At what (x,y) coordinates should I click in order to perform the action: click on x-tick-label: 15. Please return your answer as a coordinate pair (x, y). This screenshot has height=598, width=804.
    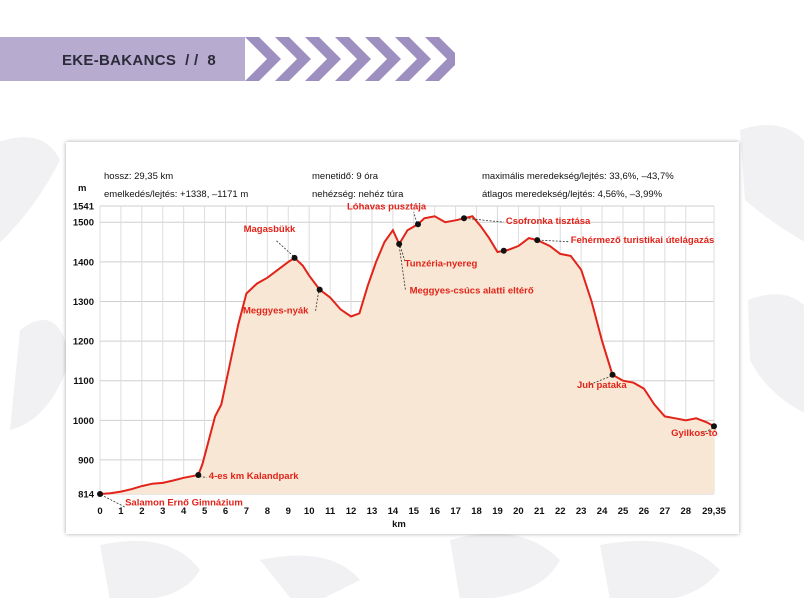
    Looking at the image, I should click on (414, 511).